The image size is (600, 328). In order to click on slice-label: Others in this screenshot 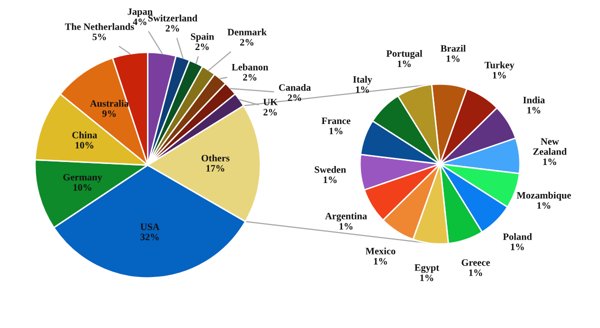, I will do `click(216, 158)`.